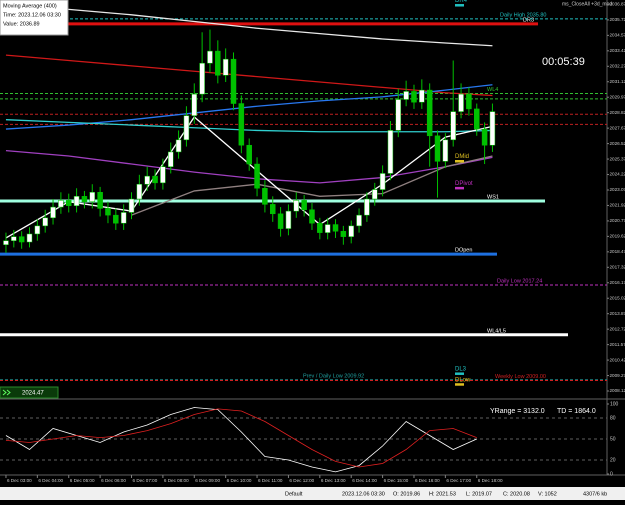  What do you see at coordinates (587, 4) in the screenshot?
I see `indicator-label: ms_CloseAll +3d_mod` at bounding box center [587, 4].